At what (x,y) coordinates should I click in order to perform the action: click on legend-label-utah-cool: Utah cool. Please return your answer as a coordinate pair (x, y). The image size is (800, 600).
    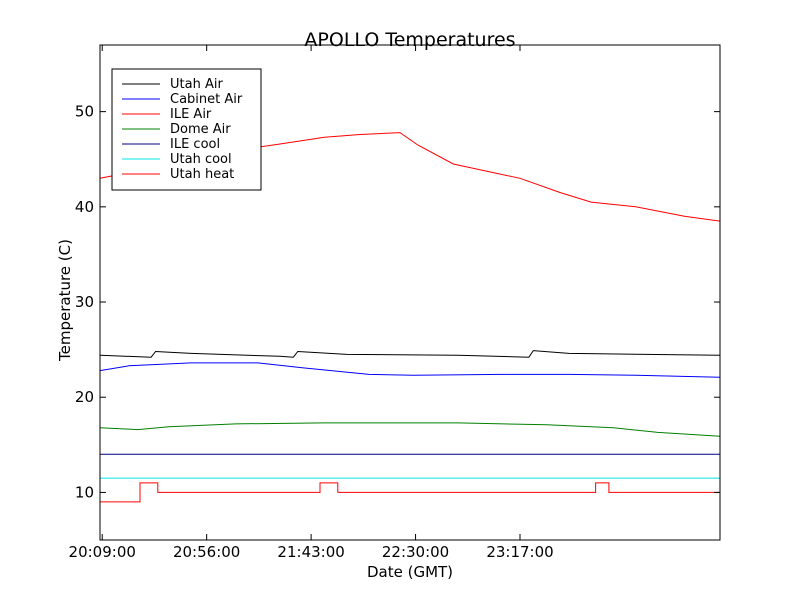
    Looking at the image, I should click on (201, 159).